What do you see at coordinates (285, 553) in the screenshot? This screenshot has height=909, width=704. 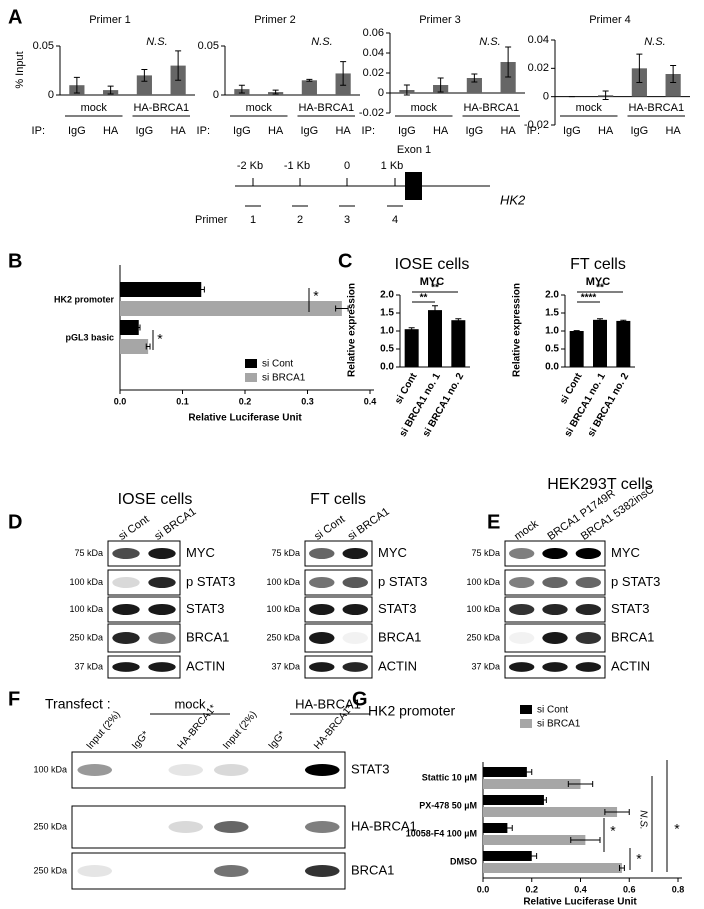 I see `marker-label: 75 kDa` at bounding box center [285, 553].